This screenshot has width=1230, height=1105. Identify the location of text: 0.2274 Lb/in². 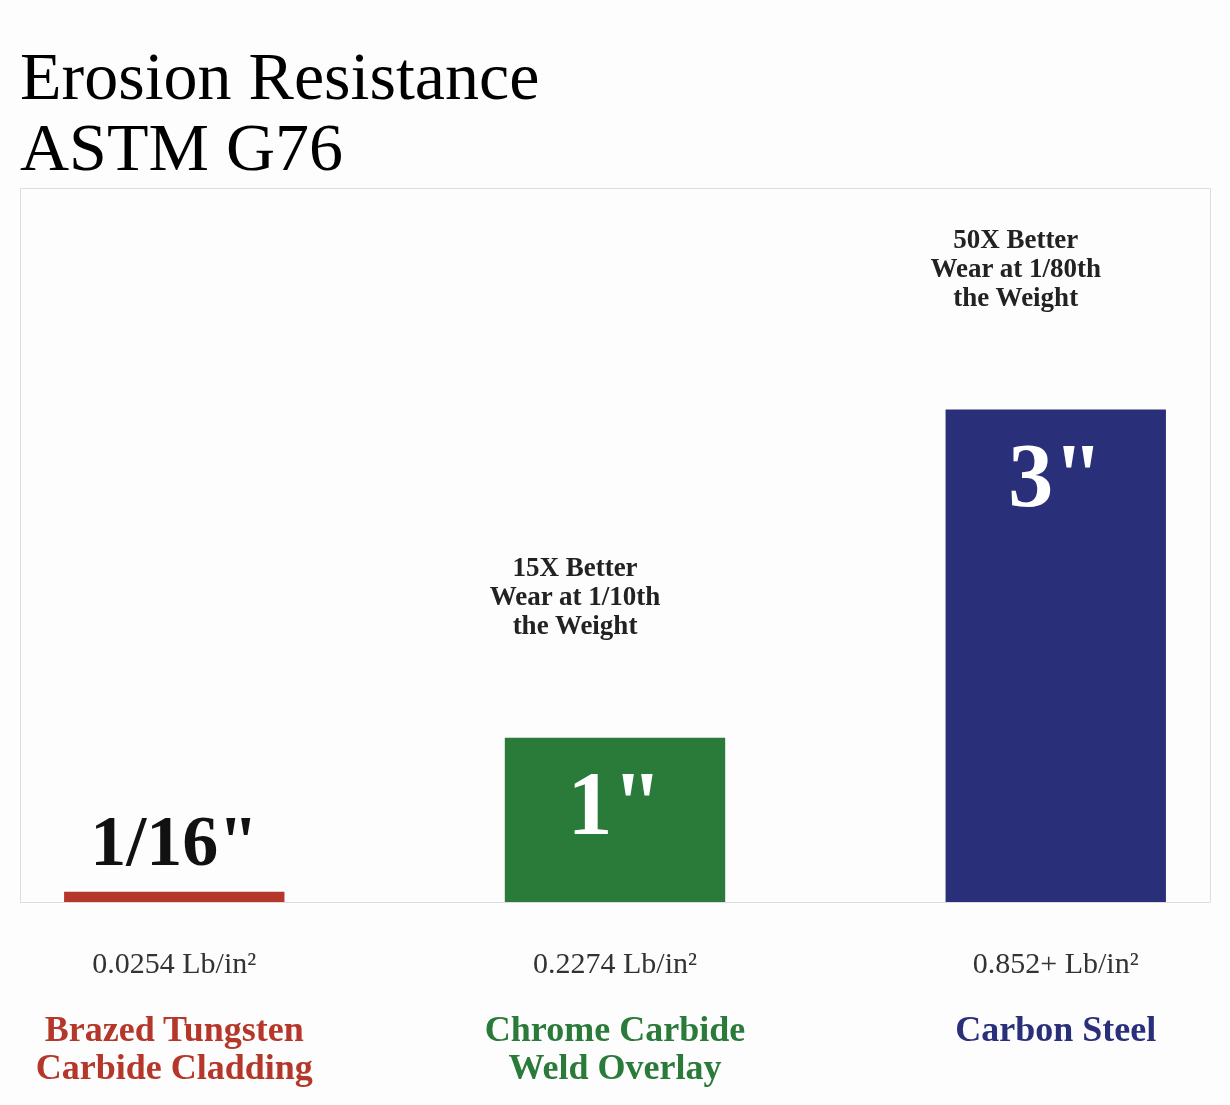
(615, 962).